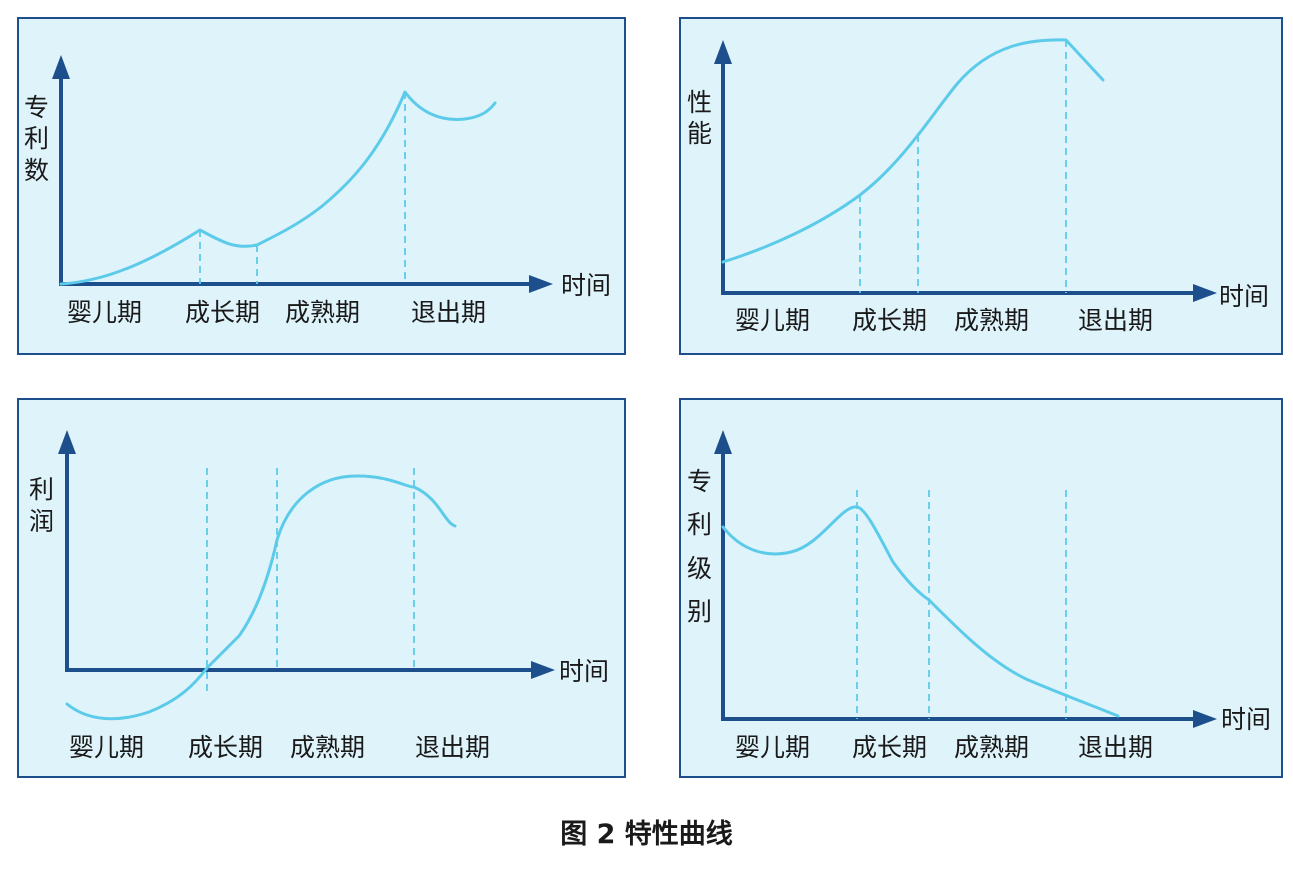  What do you see at coordinates (920, 611) in the screenshot?
I see `patent-level-curve` at bounding box center [920, 611].